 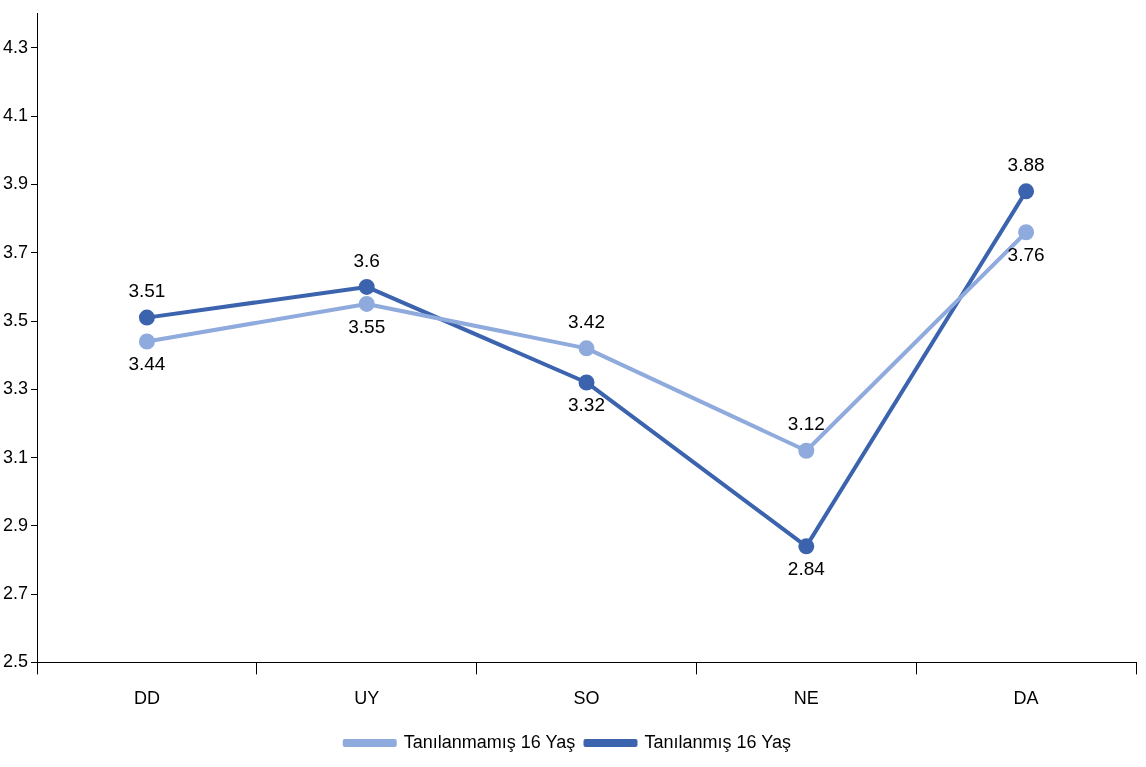 I want to click on y-tick-label: 2.7, so click(x=15, y=593).